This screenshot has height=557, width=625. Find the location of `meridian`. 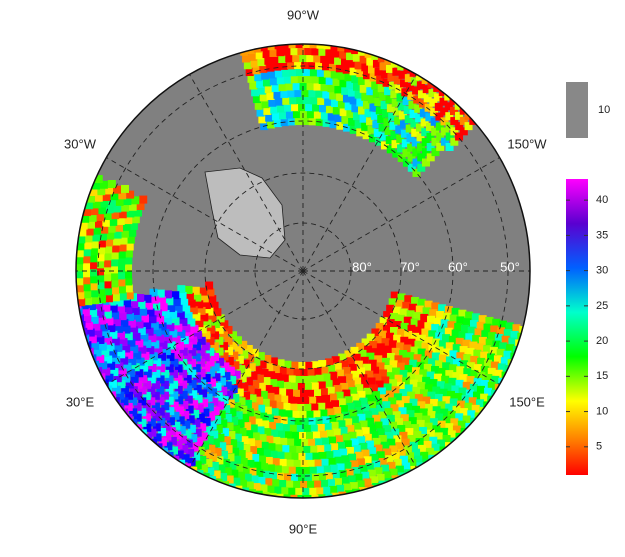

meridian is located at coordinates (401, 327).